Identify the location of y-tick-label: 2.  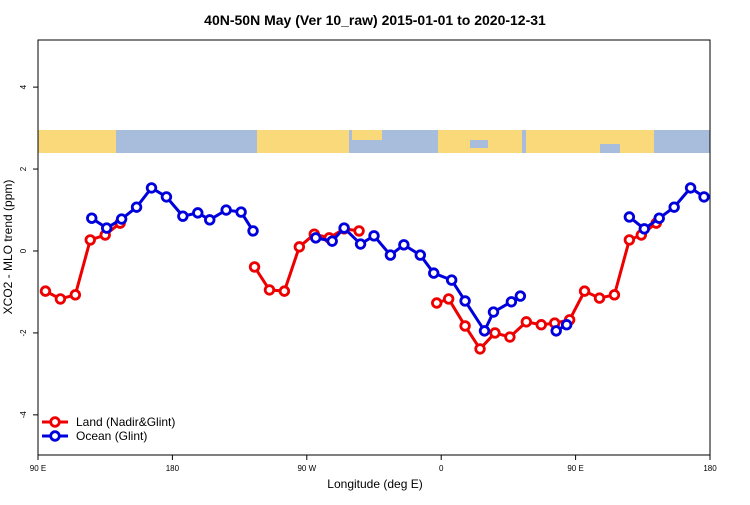
(23, 168).